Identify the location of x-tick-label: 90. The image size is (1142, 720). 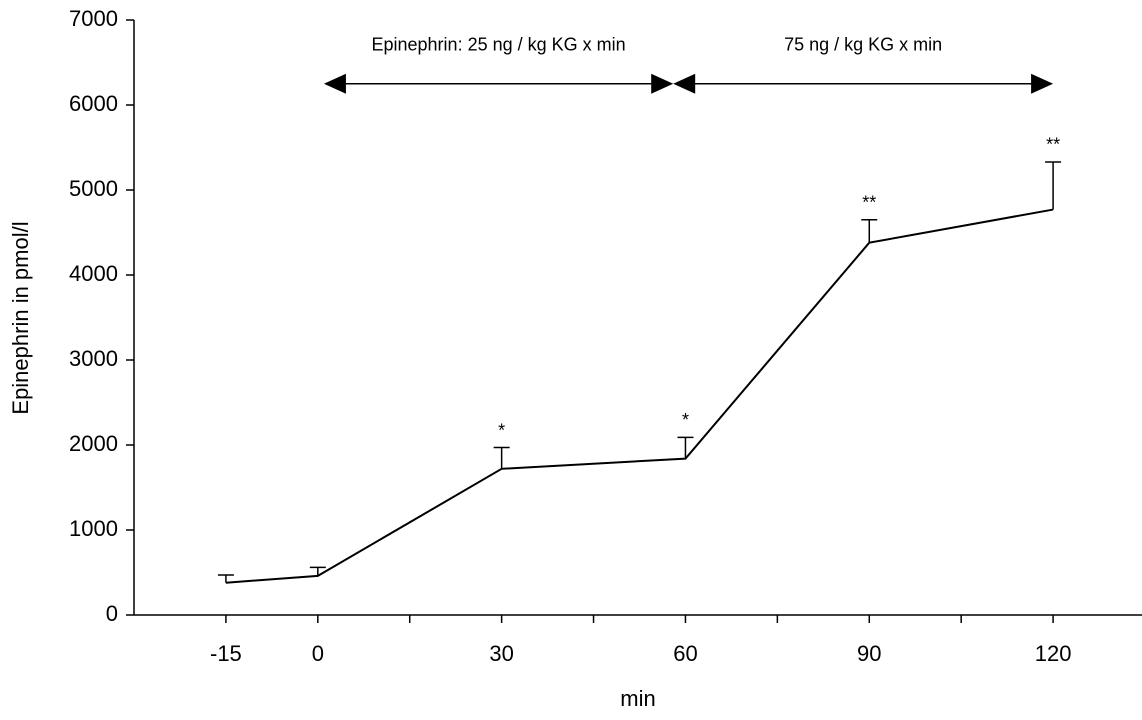
(869, 653).